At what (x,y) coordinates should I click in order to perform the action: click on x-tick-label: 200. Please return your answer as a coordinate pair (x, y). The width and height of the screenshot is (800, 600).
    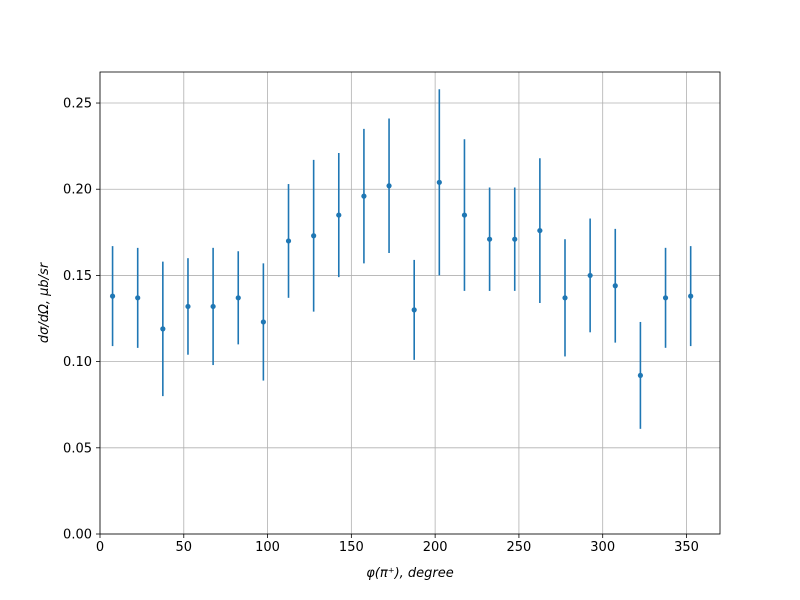
    Looking at the image, I should click on (435, 547).